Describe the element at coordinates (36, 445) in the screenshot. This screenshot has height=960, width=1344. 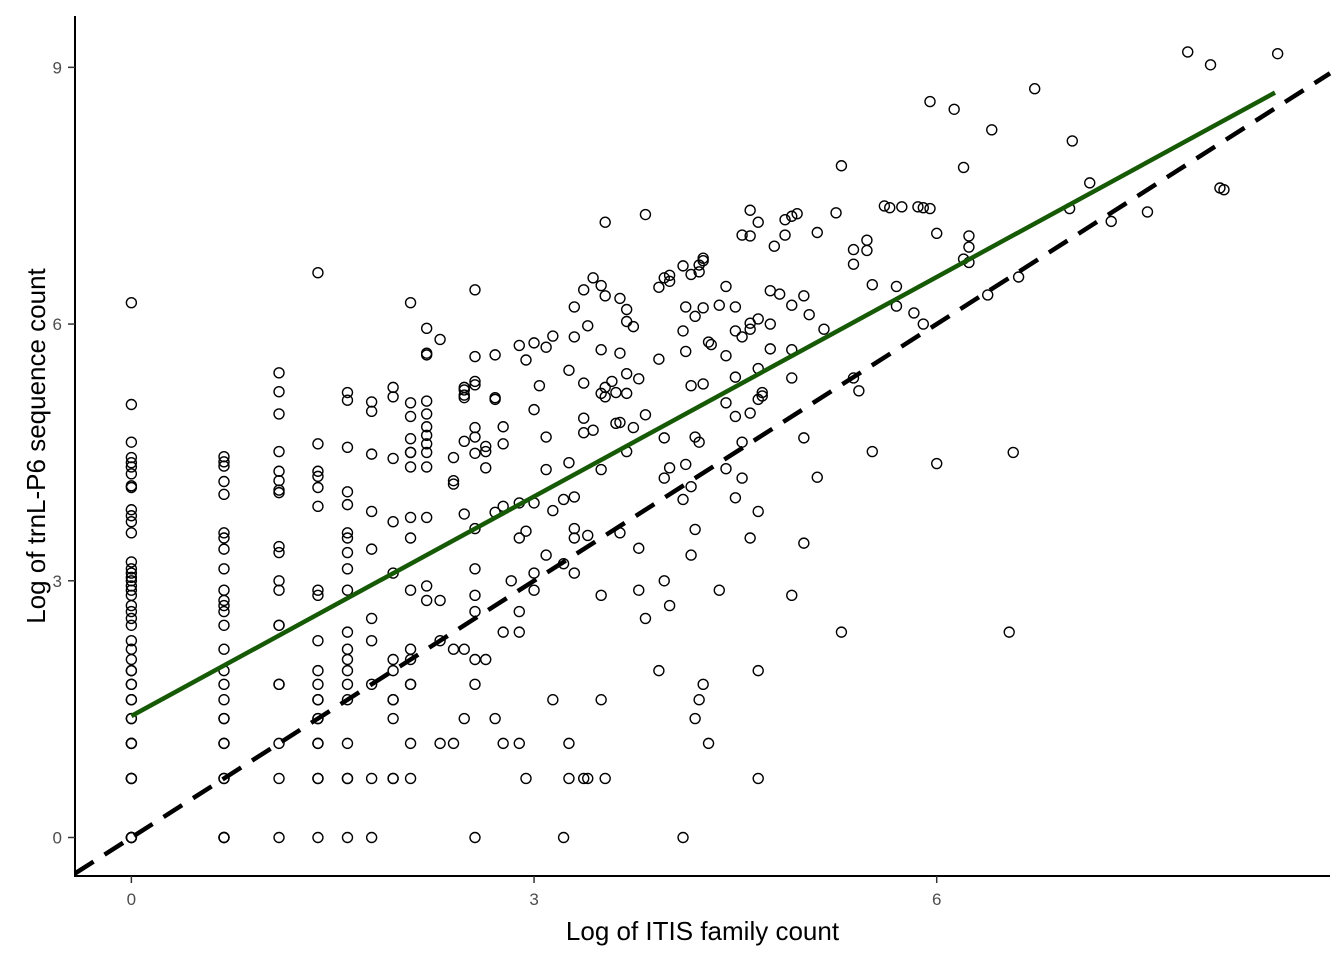
I see `y-axis-title: Log of trnL-P6 sequence count` at that location.